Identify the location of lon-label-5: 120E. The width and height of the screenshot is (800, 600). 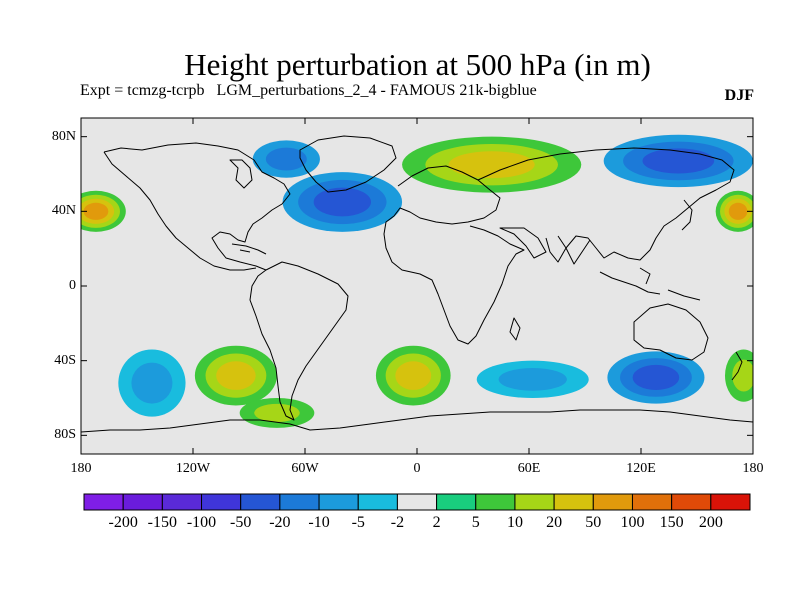
(641, 468).